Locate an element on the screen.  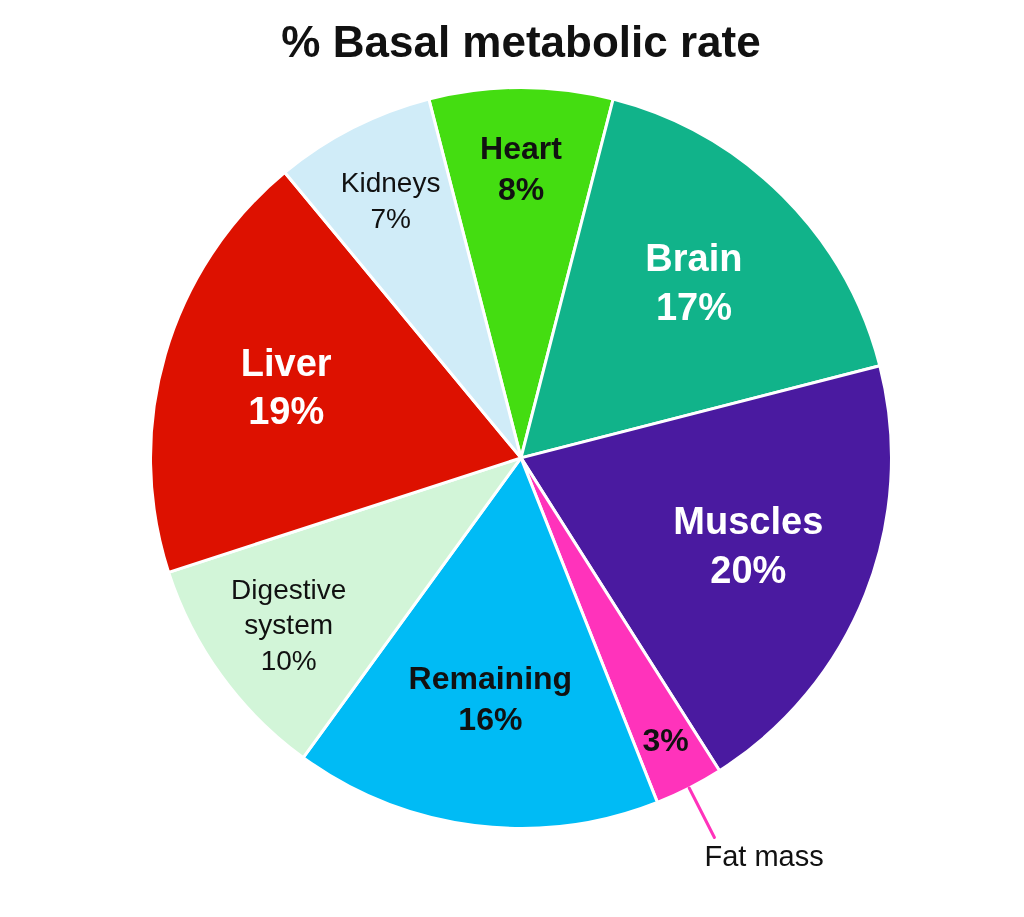
slice-label: Fat mass is located at coordinates (764, 856).